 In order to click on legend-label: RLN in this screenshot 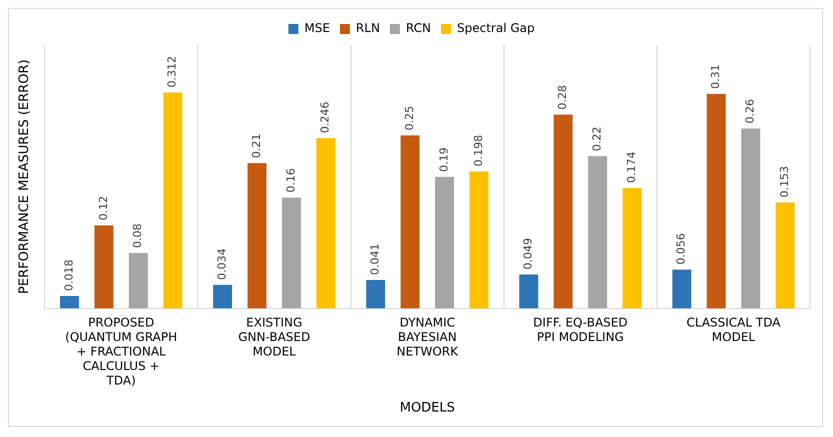, I will do `click(368, 28)`.